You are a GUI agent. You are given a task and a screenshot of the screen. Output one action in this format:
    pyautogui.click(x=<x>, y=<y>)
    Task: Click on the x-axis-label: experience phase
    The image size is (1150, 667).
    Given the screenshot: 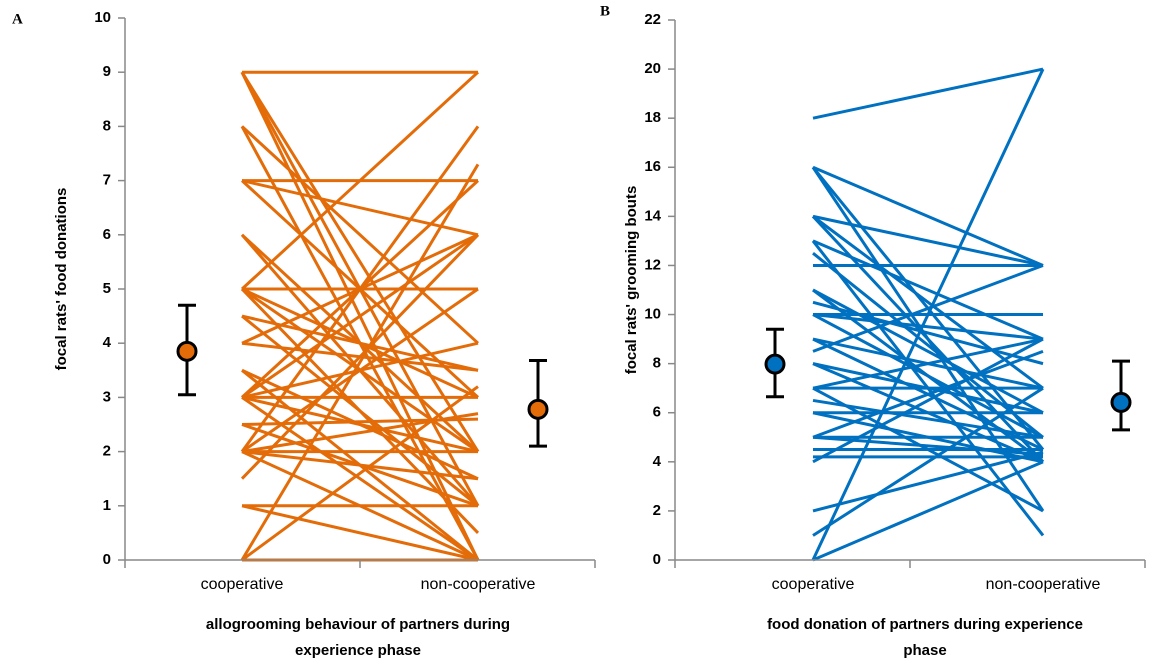 What is the action you would take?
    pyautogui.click(x=358, y=650)
    